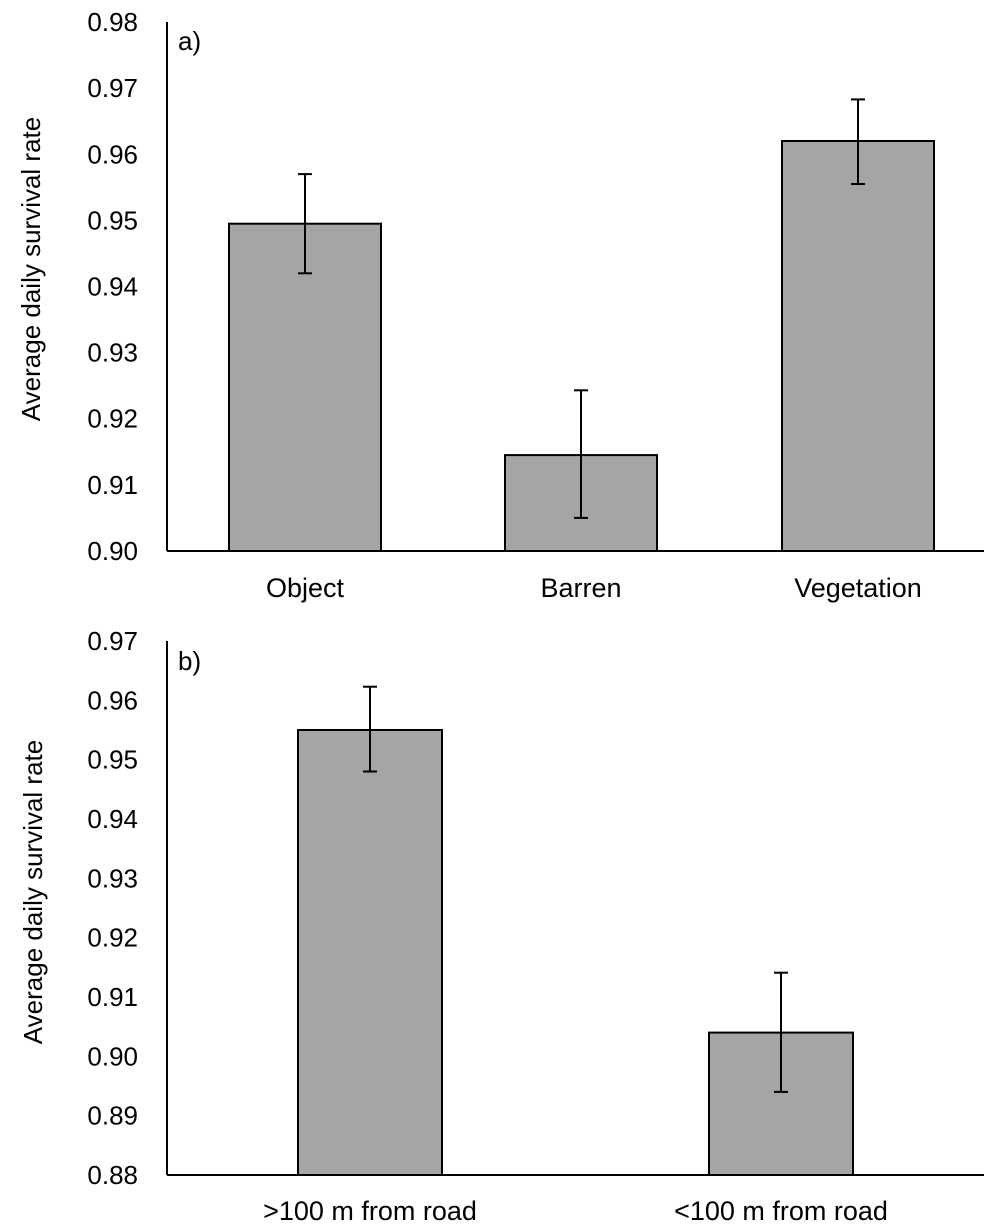  Describe the element at coordinates (112, 1175) in the screenshot. I see `y-tick-label: 0.88` at that location.